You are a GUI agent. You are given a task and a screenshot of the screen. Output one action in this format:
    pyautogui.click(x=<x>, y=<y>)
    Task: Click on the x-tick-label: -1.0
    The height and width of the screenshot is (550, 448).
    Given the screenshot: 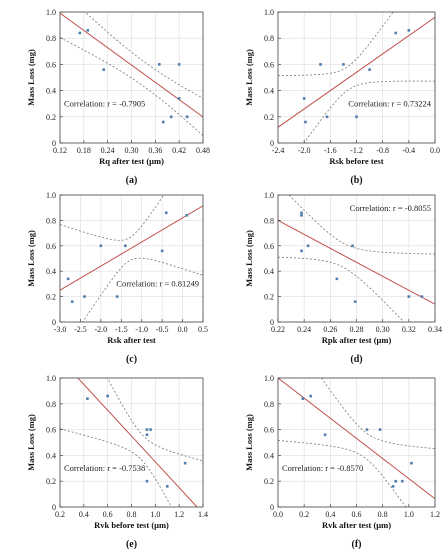 What is the action you would take?
    pyautogui.click(x=141, y=329)
    